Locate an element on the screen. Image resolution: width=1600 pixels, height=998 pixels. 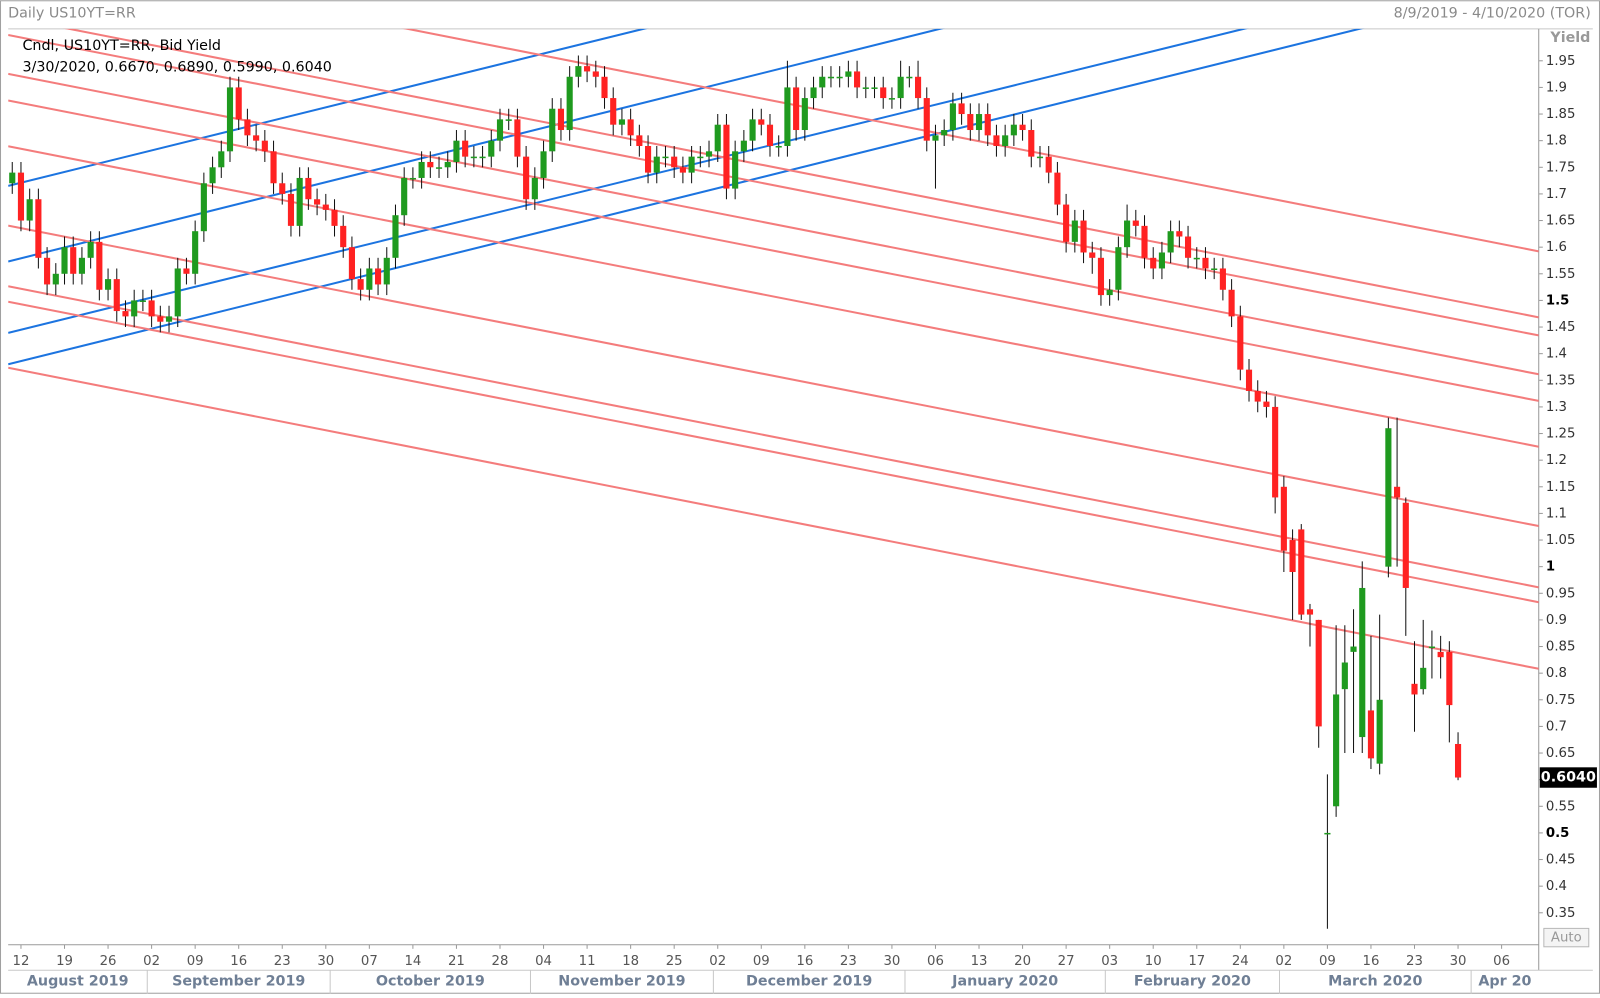
auto-button: Auto is located at coordinates (1566, 937).